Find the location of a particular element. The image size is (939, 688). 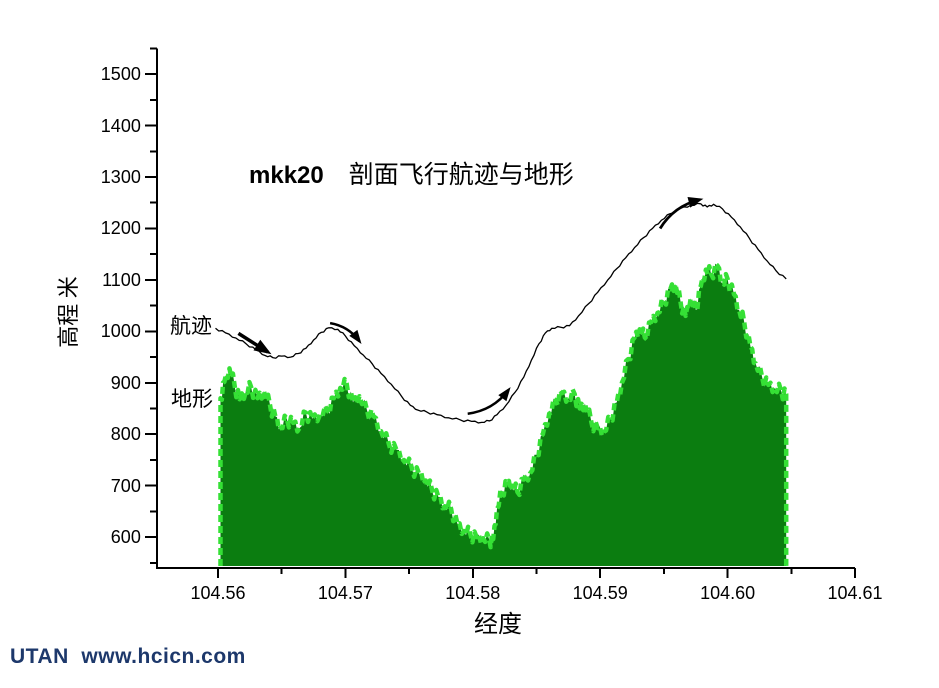

y-tick-label: 1500 is located at coordinates (120, 74).